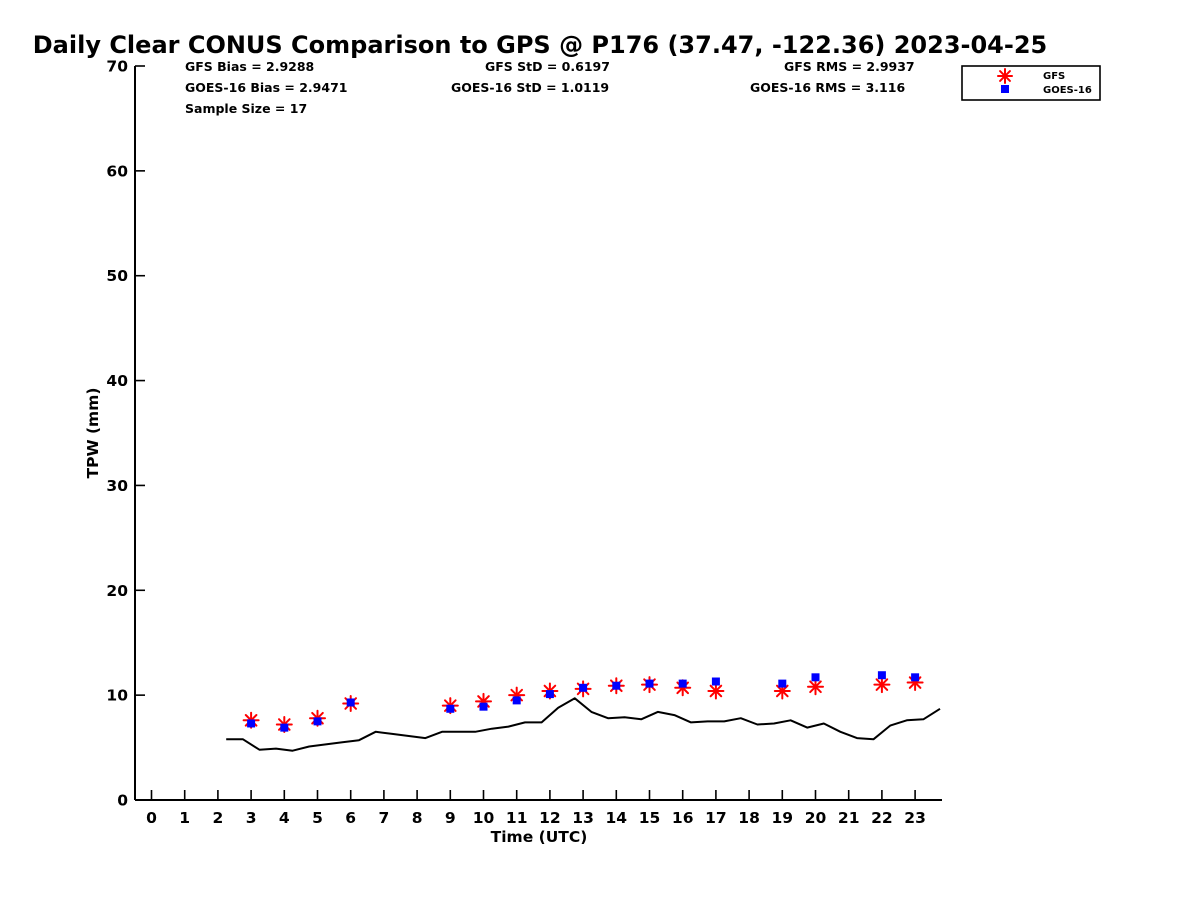  Describe the element at coordinates (184, 818) in the screenshot. I see `x-tick-label: 1` at that location.